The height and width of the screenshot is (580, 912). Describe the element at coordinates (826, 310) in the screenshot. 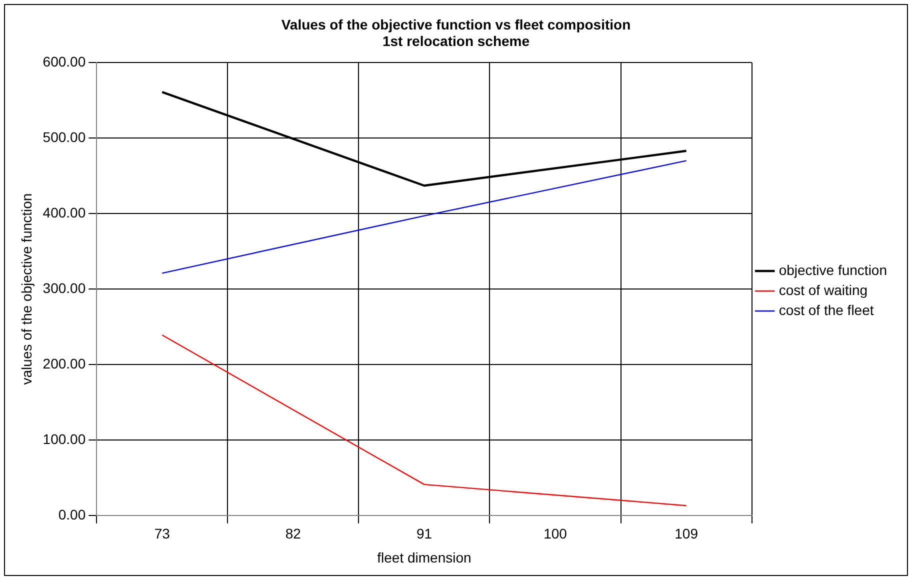

I see `legend-label: cost of the fleet` at that location.